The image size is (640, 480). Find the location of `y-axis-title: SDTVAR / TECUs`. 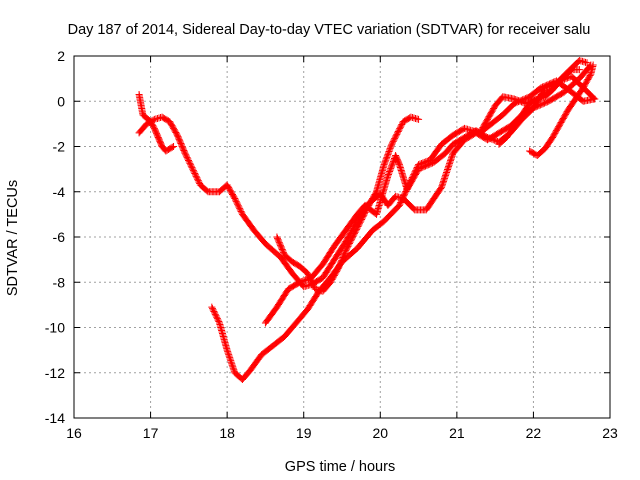

y-axis-title: SDTVAR / TECUs is located at coordinates (13, 238).